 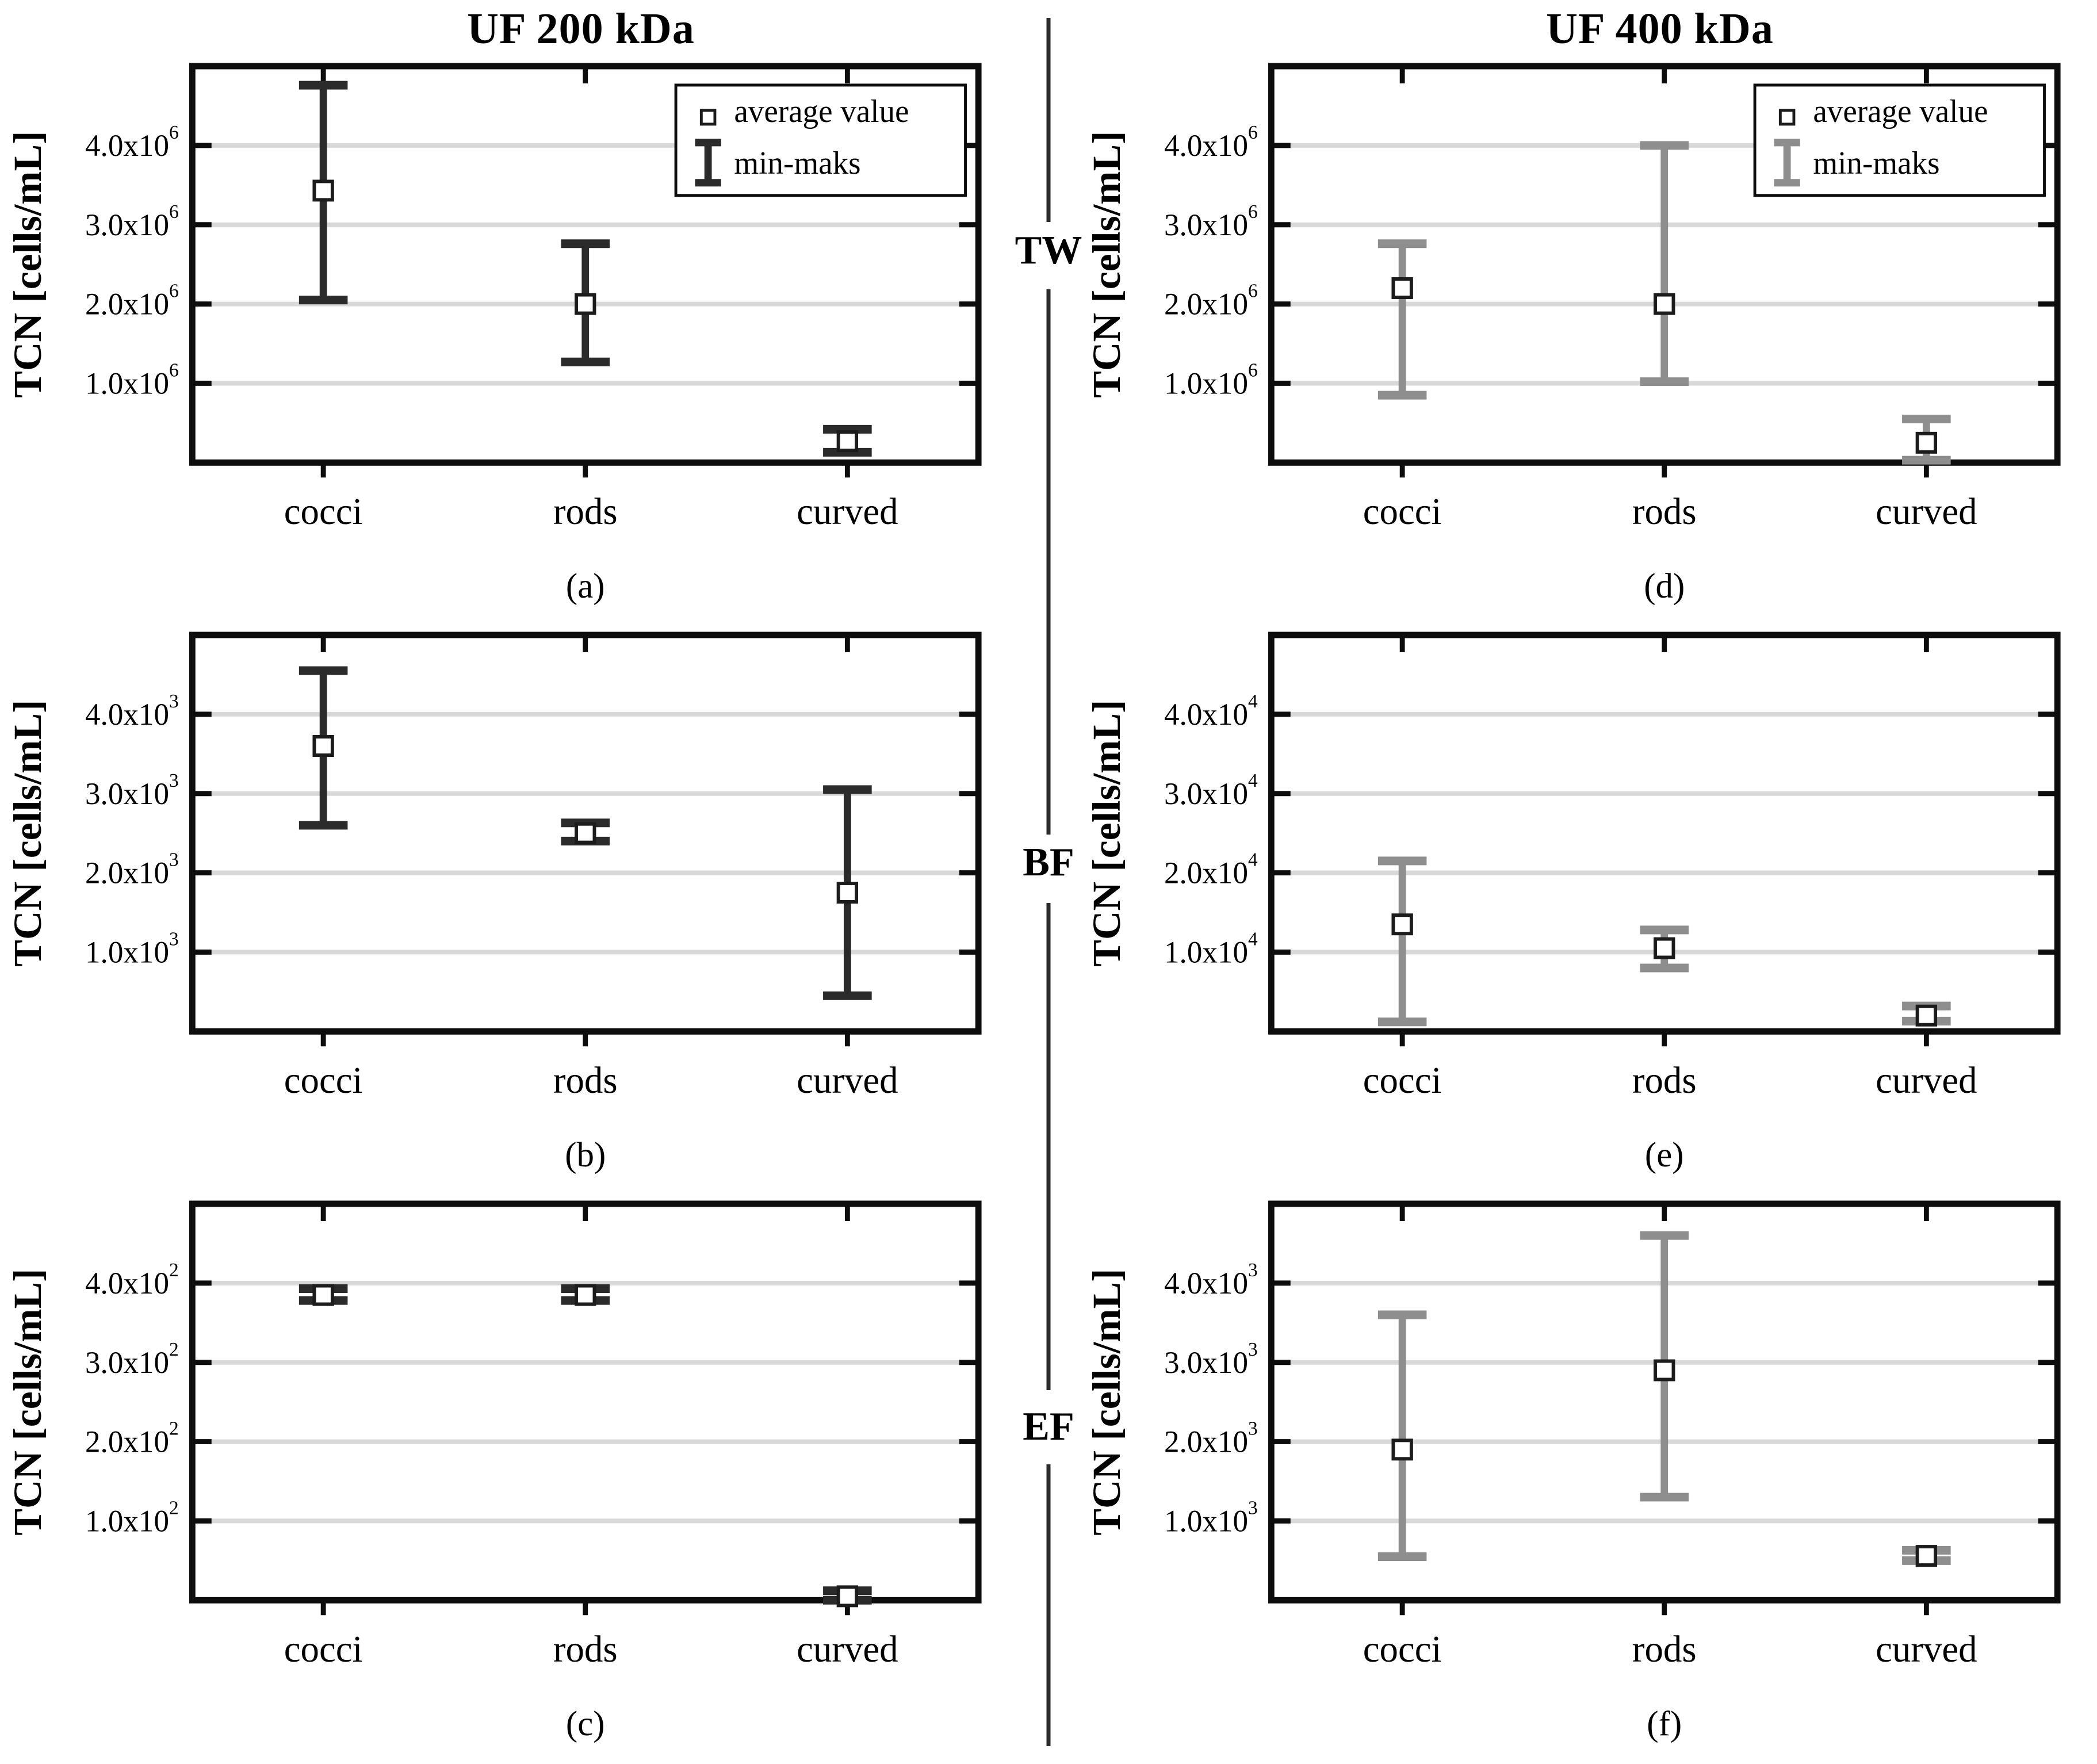 What do you see at coordinates (132, 1279) in the screenshot?
I see `svg-text: 4.0x10²` at bounding box center [132, 1279].